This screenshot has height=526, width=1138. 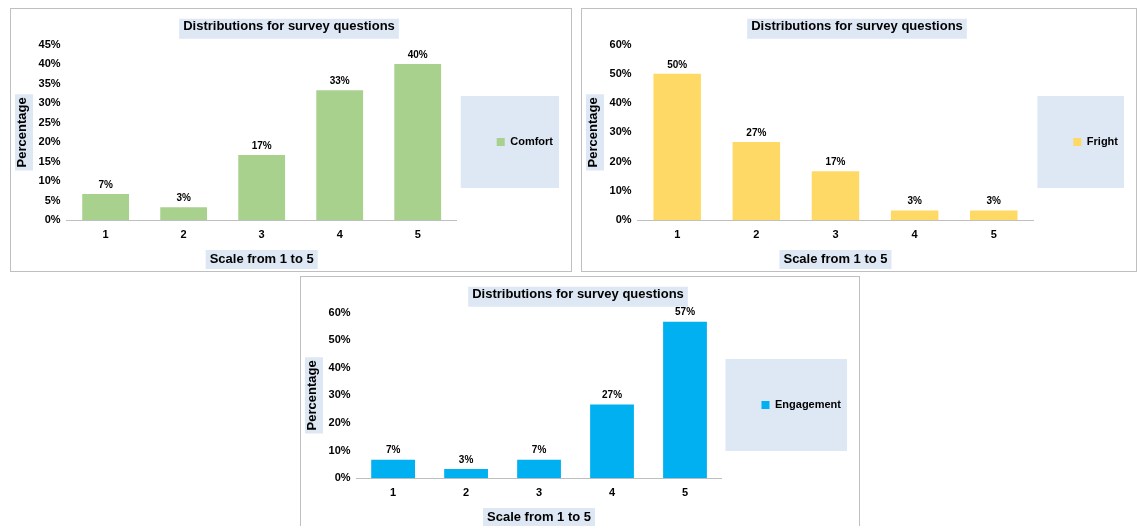 I want to click on data-label: 40%, so click(x=417, y=54).